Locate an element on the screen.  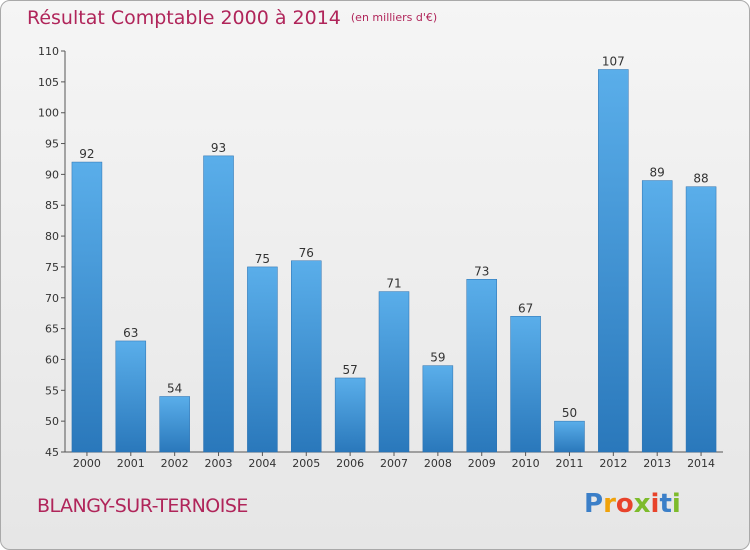
bar-value-label: 59 is located at coordinates (437, 358).